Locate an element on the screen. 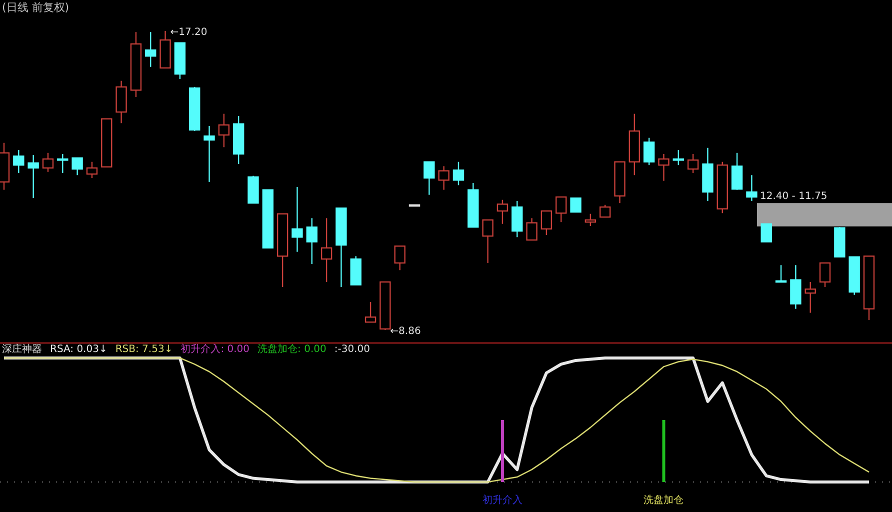 The image size is (892, 512). annotation: ←8.86 is located at coordinates (405, 331).